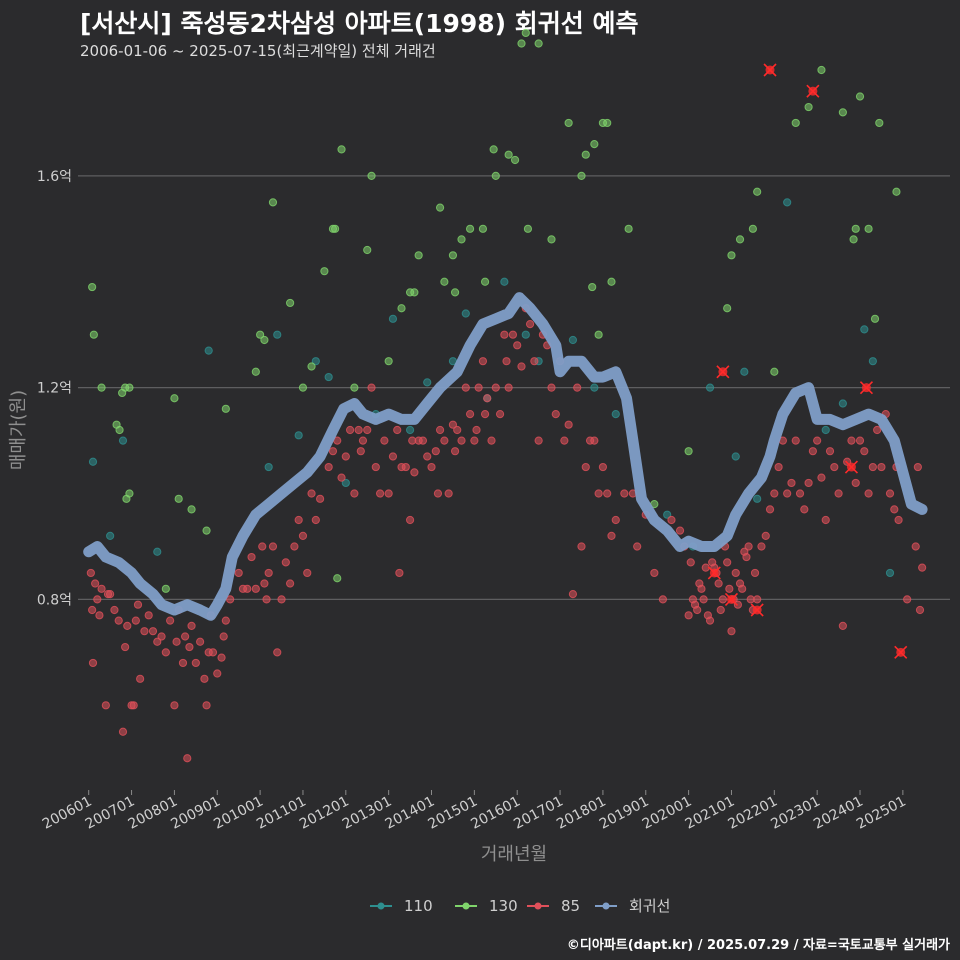 Image resolution: width=960 pixels, height=960 pixels. I want to click on legend-label: 회귀선, so click(649, 906).